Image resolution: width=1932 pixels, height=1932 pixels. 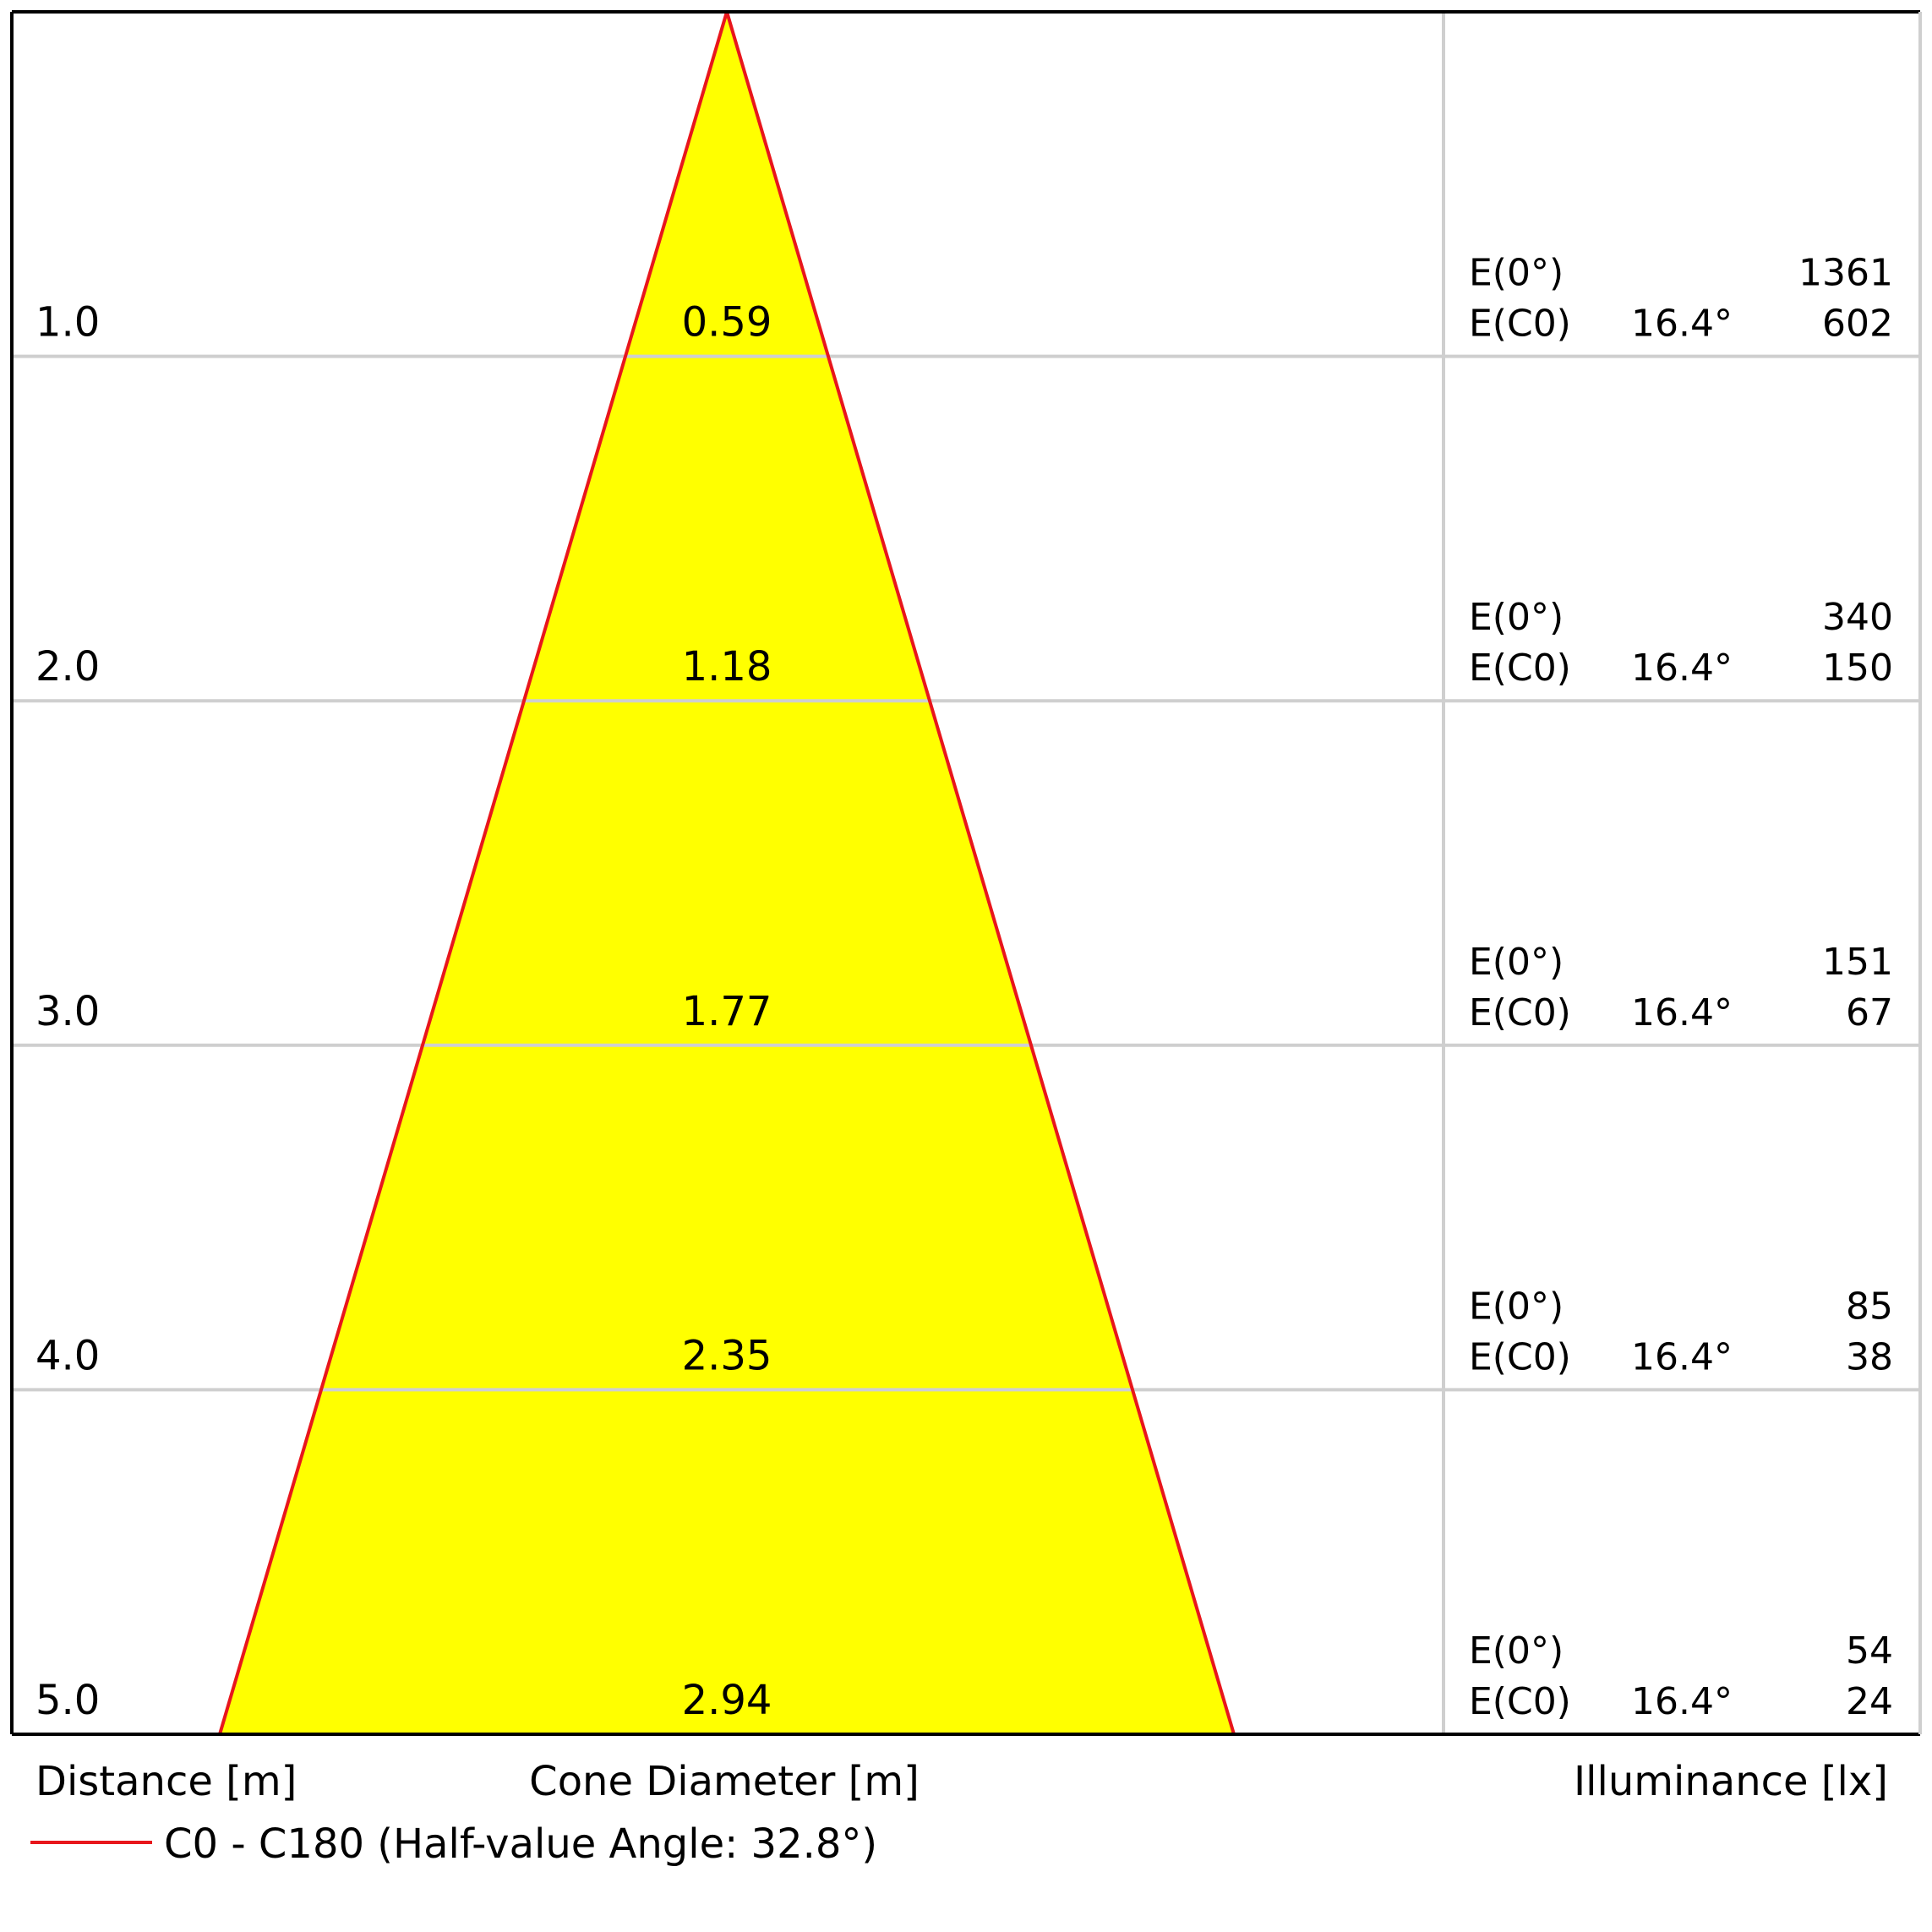 What do you see at coordinates (1869, 1651) in the screenshot?
I see `e0-value: 54` at bounding box center [1869, 1651].